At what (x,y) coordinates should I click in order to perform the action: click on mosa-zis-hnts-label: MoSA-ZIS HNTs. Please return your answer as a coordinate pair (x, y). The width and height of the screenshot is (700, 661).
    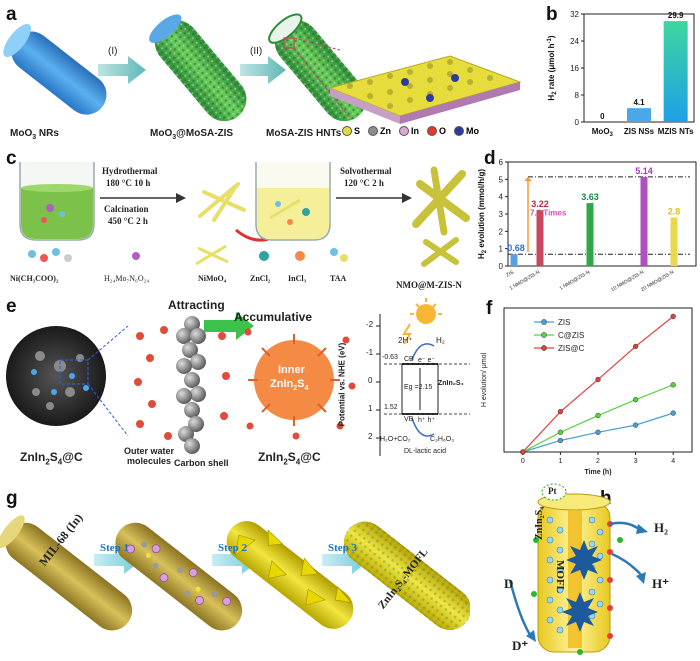
    Looking at the image, I should click on (304, 133).